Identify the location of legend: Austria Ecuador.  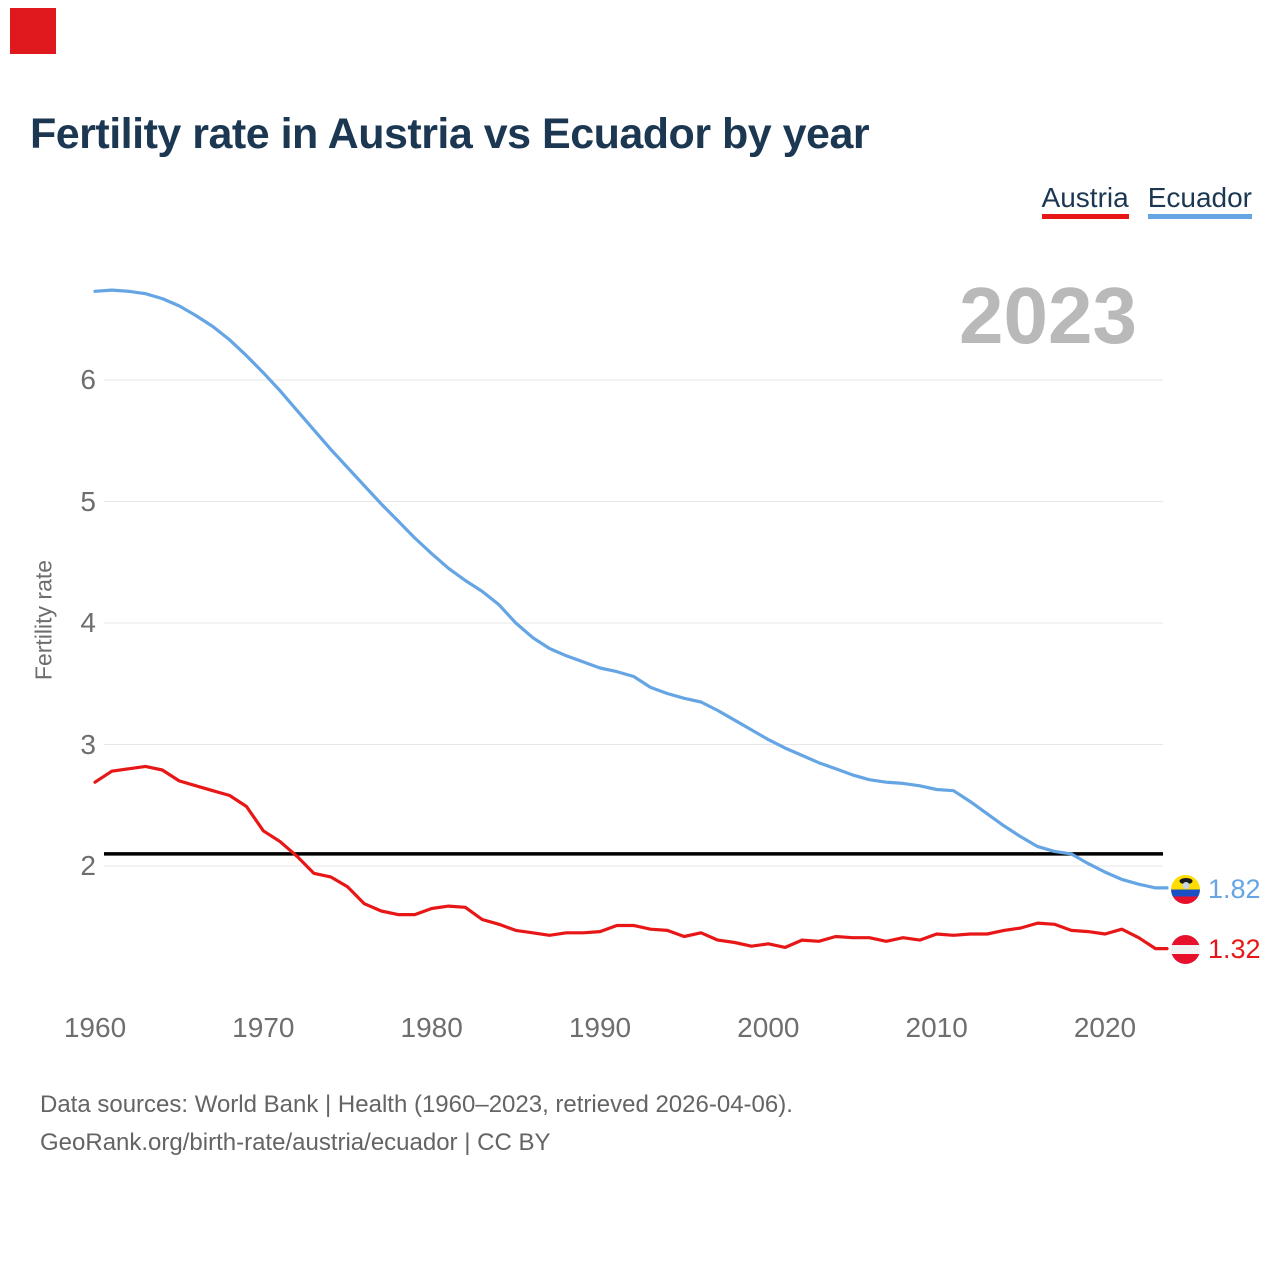
(1146, 201).